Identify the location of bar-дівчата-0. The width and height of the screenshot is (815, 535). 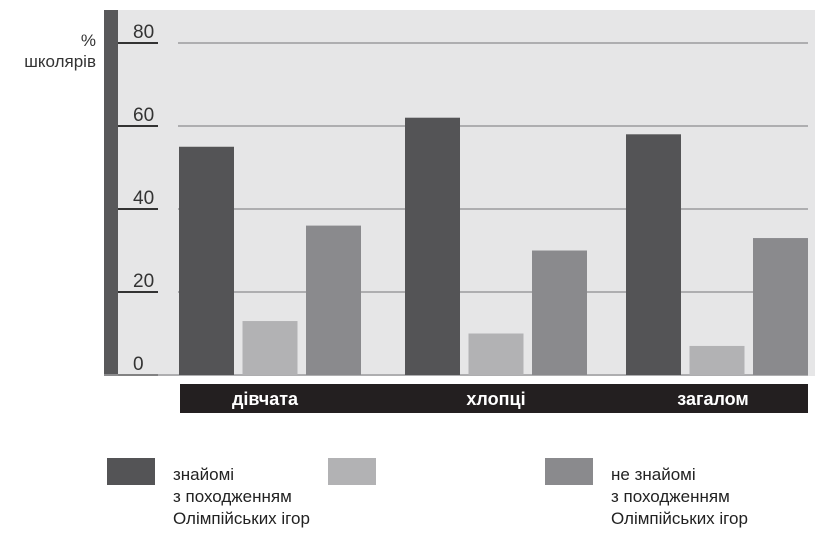
(206, 260).